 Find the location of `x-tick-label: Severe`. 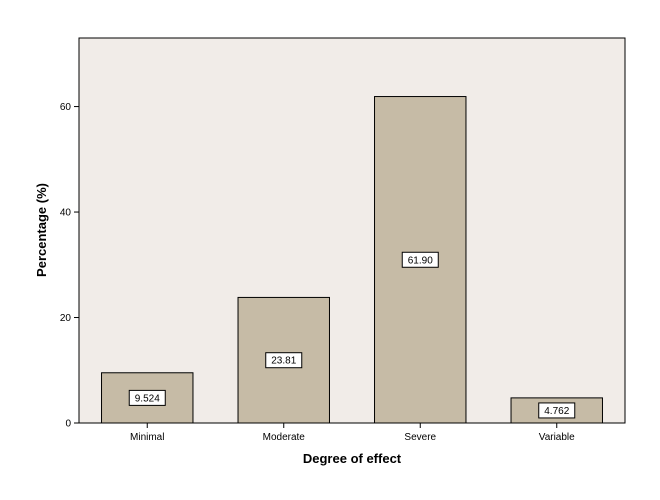

x-tick-label: Severe is located at coordinates (420, 437).